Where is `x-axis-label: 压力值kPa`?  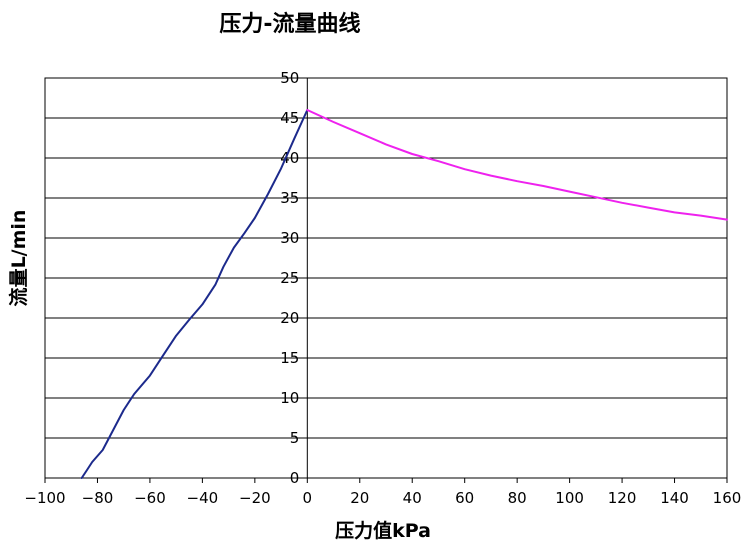 x-axis-label: 压力值kPa is located at coordinates (383, 530).